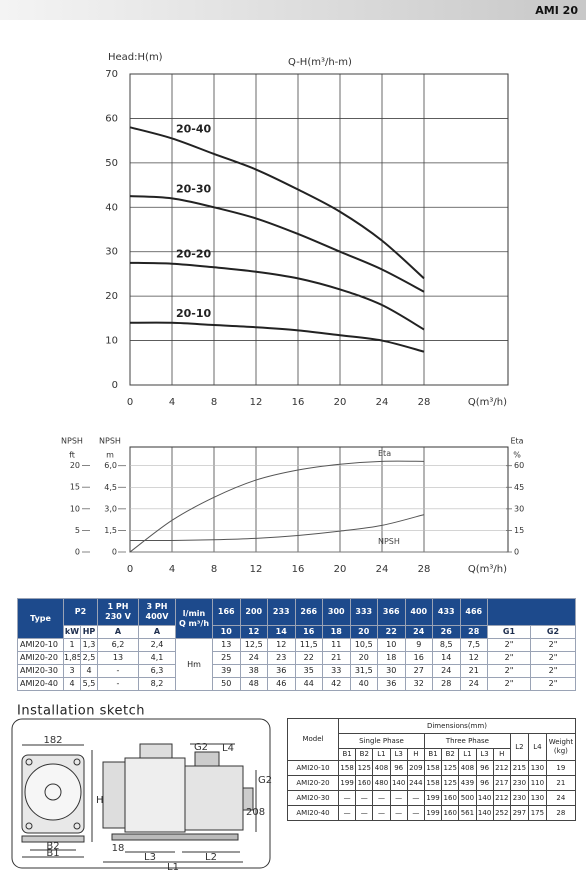 The height and width of the screenshot is (871, 586). I want to click on header-cell: 200, so click(253, 612).